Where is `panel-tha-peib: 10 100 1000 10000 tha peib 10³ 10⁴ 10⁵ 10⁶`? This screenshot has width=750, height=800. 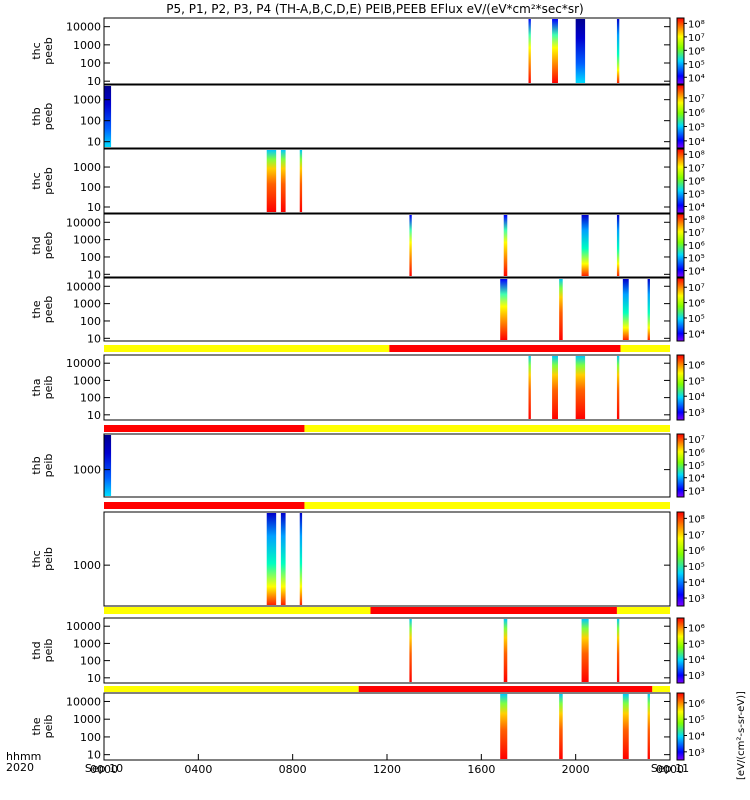 panel-tha-peib: 10 100 1000 10000 tha peib 10³ 10⁴ 10⁵ 10⁶ is located at coordinates (367, 383).